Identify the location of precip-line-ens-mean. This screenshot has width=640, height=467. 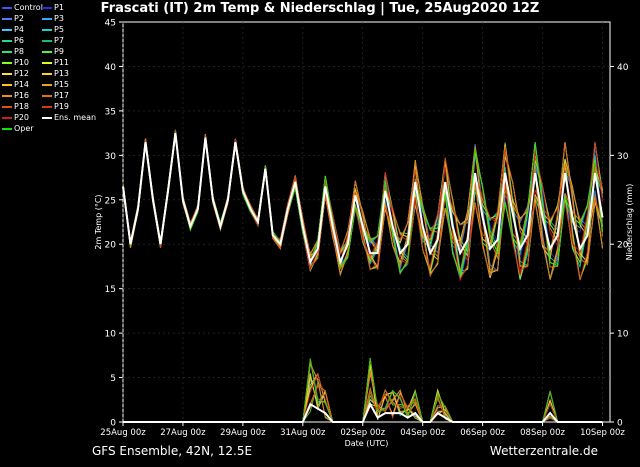
(363, 412).